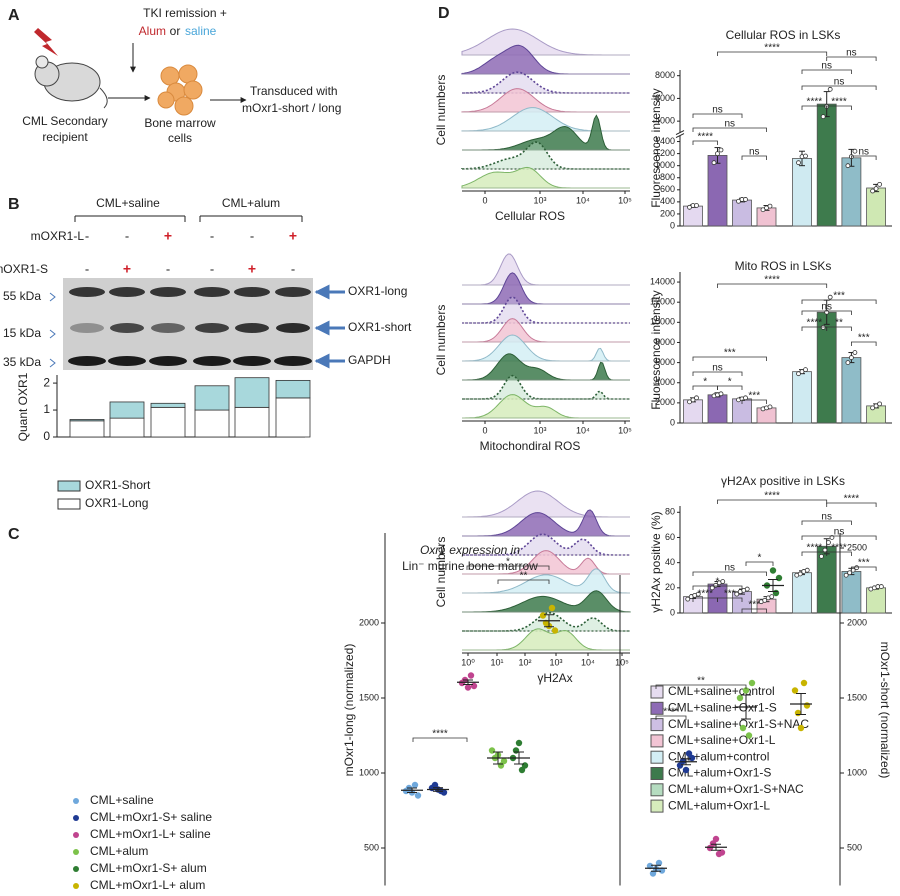 Image resolution: width=900 pixels, height=896 pixels. I want to click on histogram-curve, so click(546, 581).